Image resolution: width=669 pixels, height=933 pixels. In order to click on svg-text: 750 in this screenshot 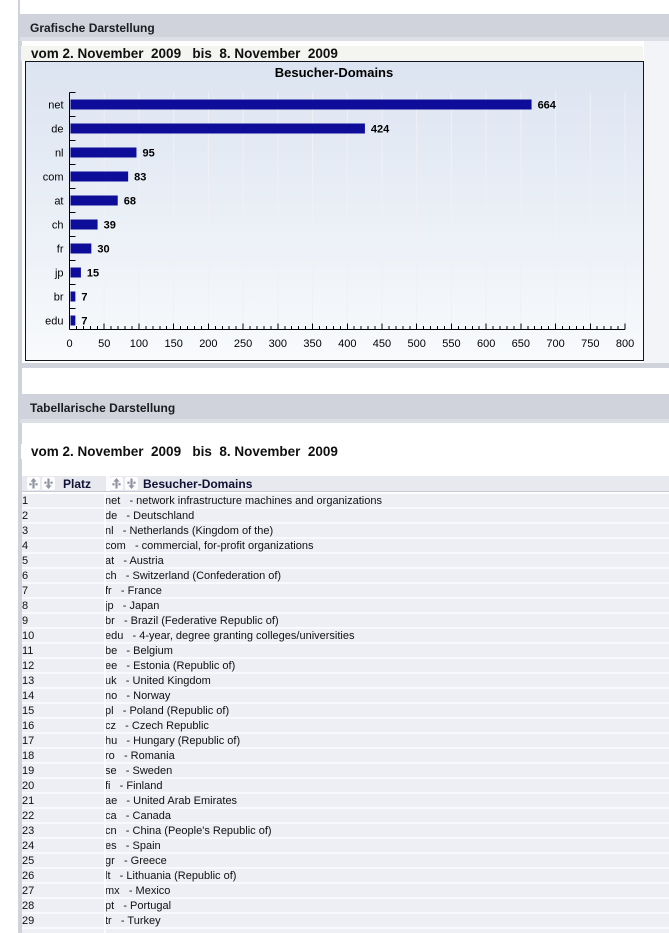, I will do `click(590, 344)`.